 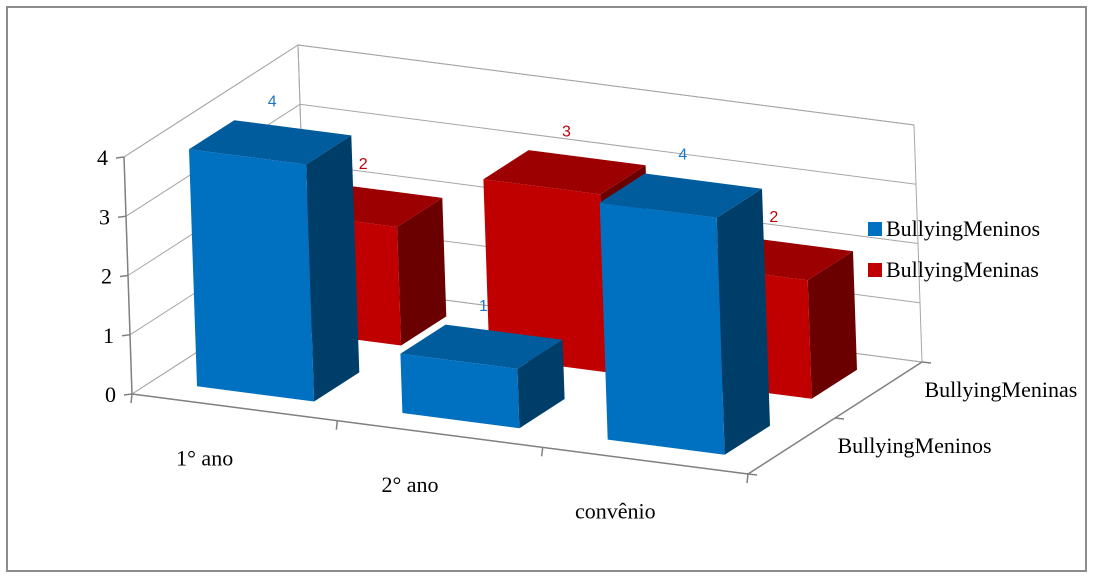 What do you see at coordinates (106, 276) in the screenshot?
I see `y-tick-label: 2` at bounding box center [106, 276].